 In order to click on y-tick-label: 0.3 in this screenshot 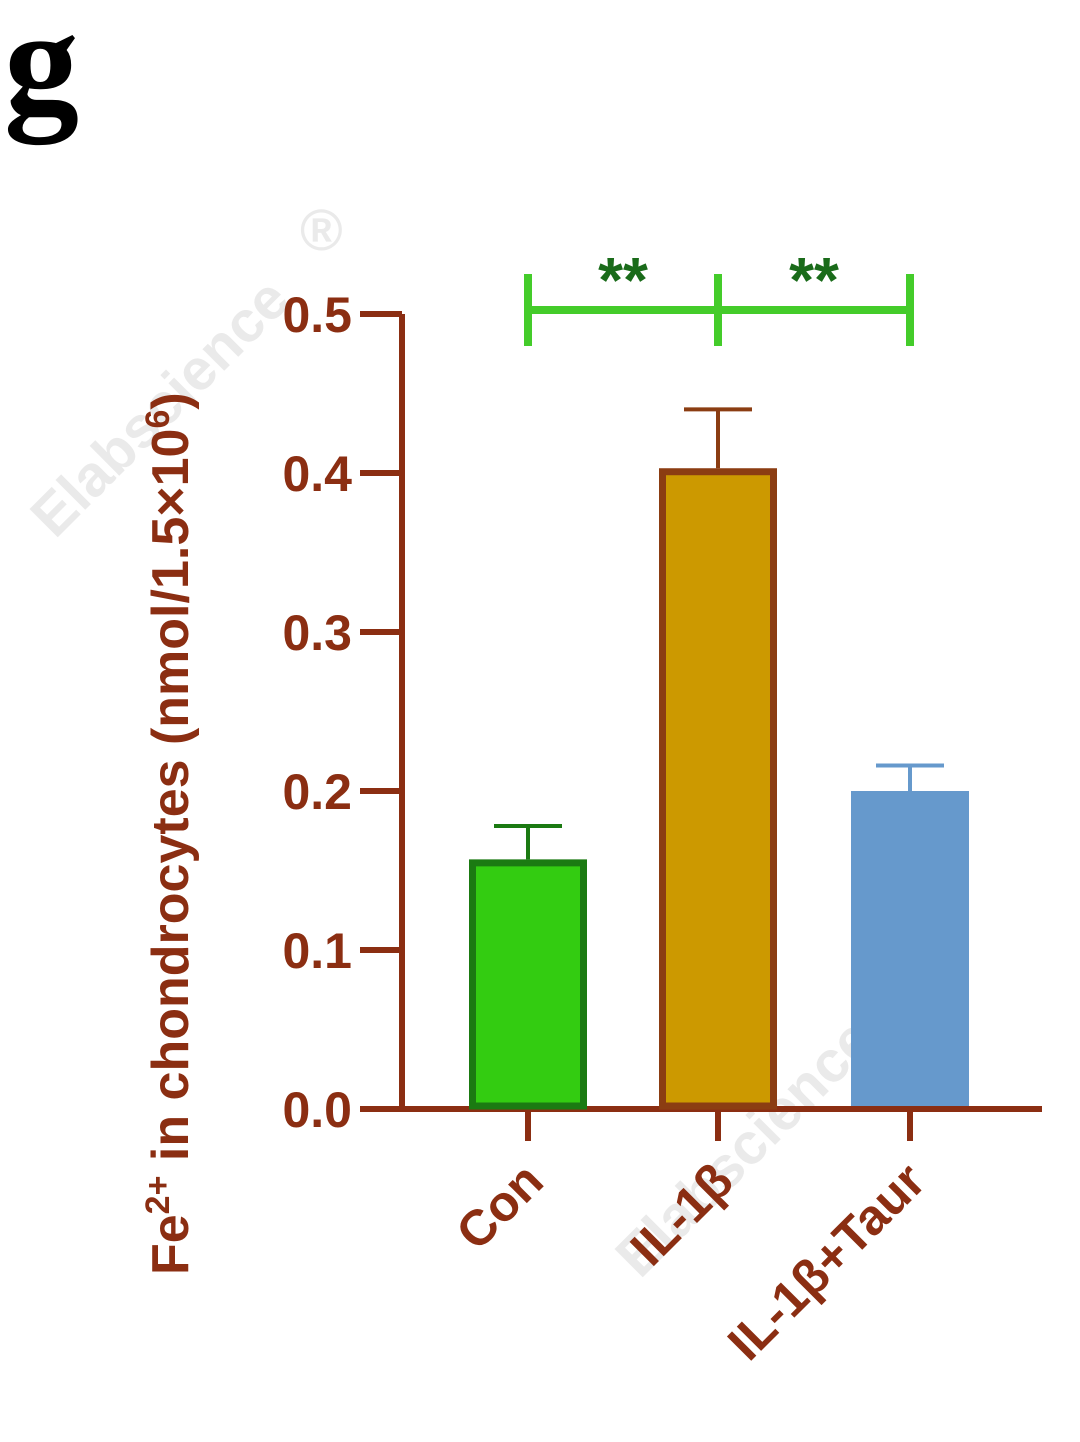, I will do `click(317, 633)`.